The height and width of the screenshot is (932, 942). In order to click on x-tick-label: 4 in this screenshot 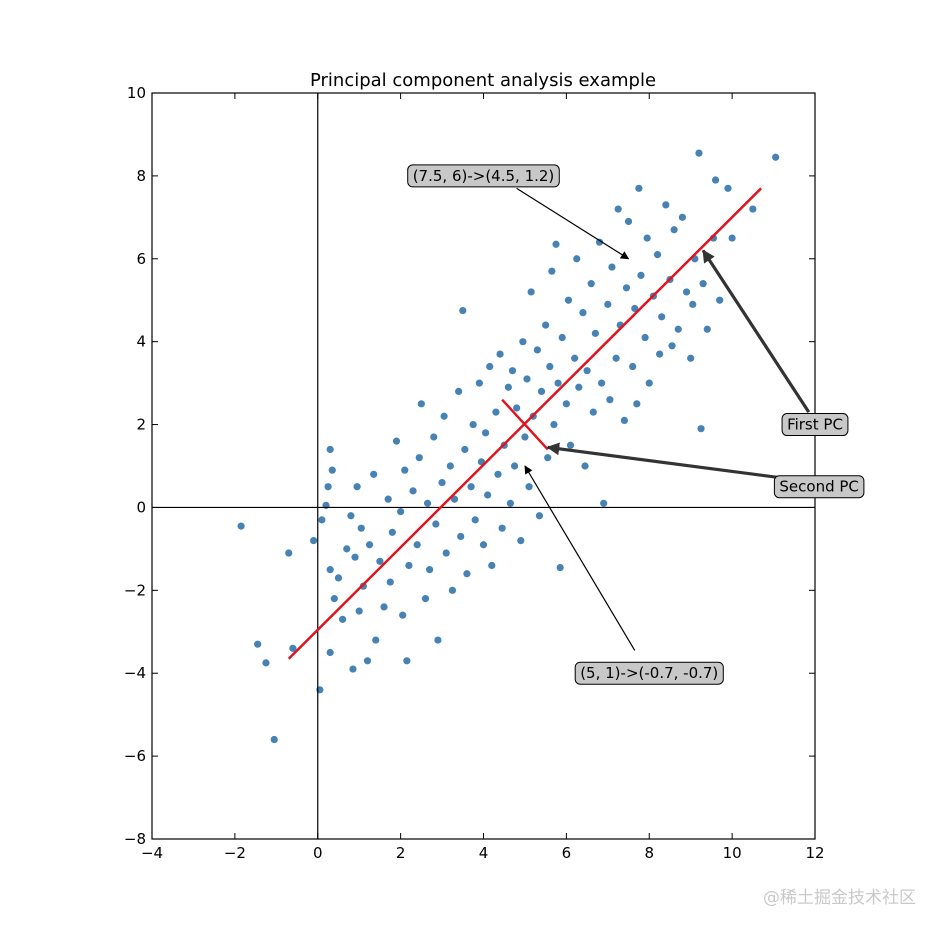, I will do `click(484, 853)`.